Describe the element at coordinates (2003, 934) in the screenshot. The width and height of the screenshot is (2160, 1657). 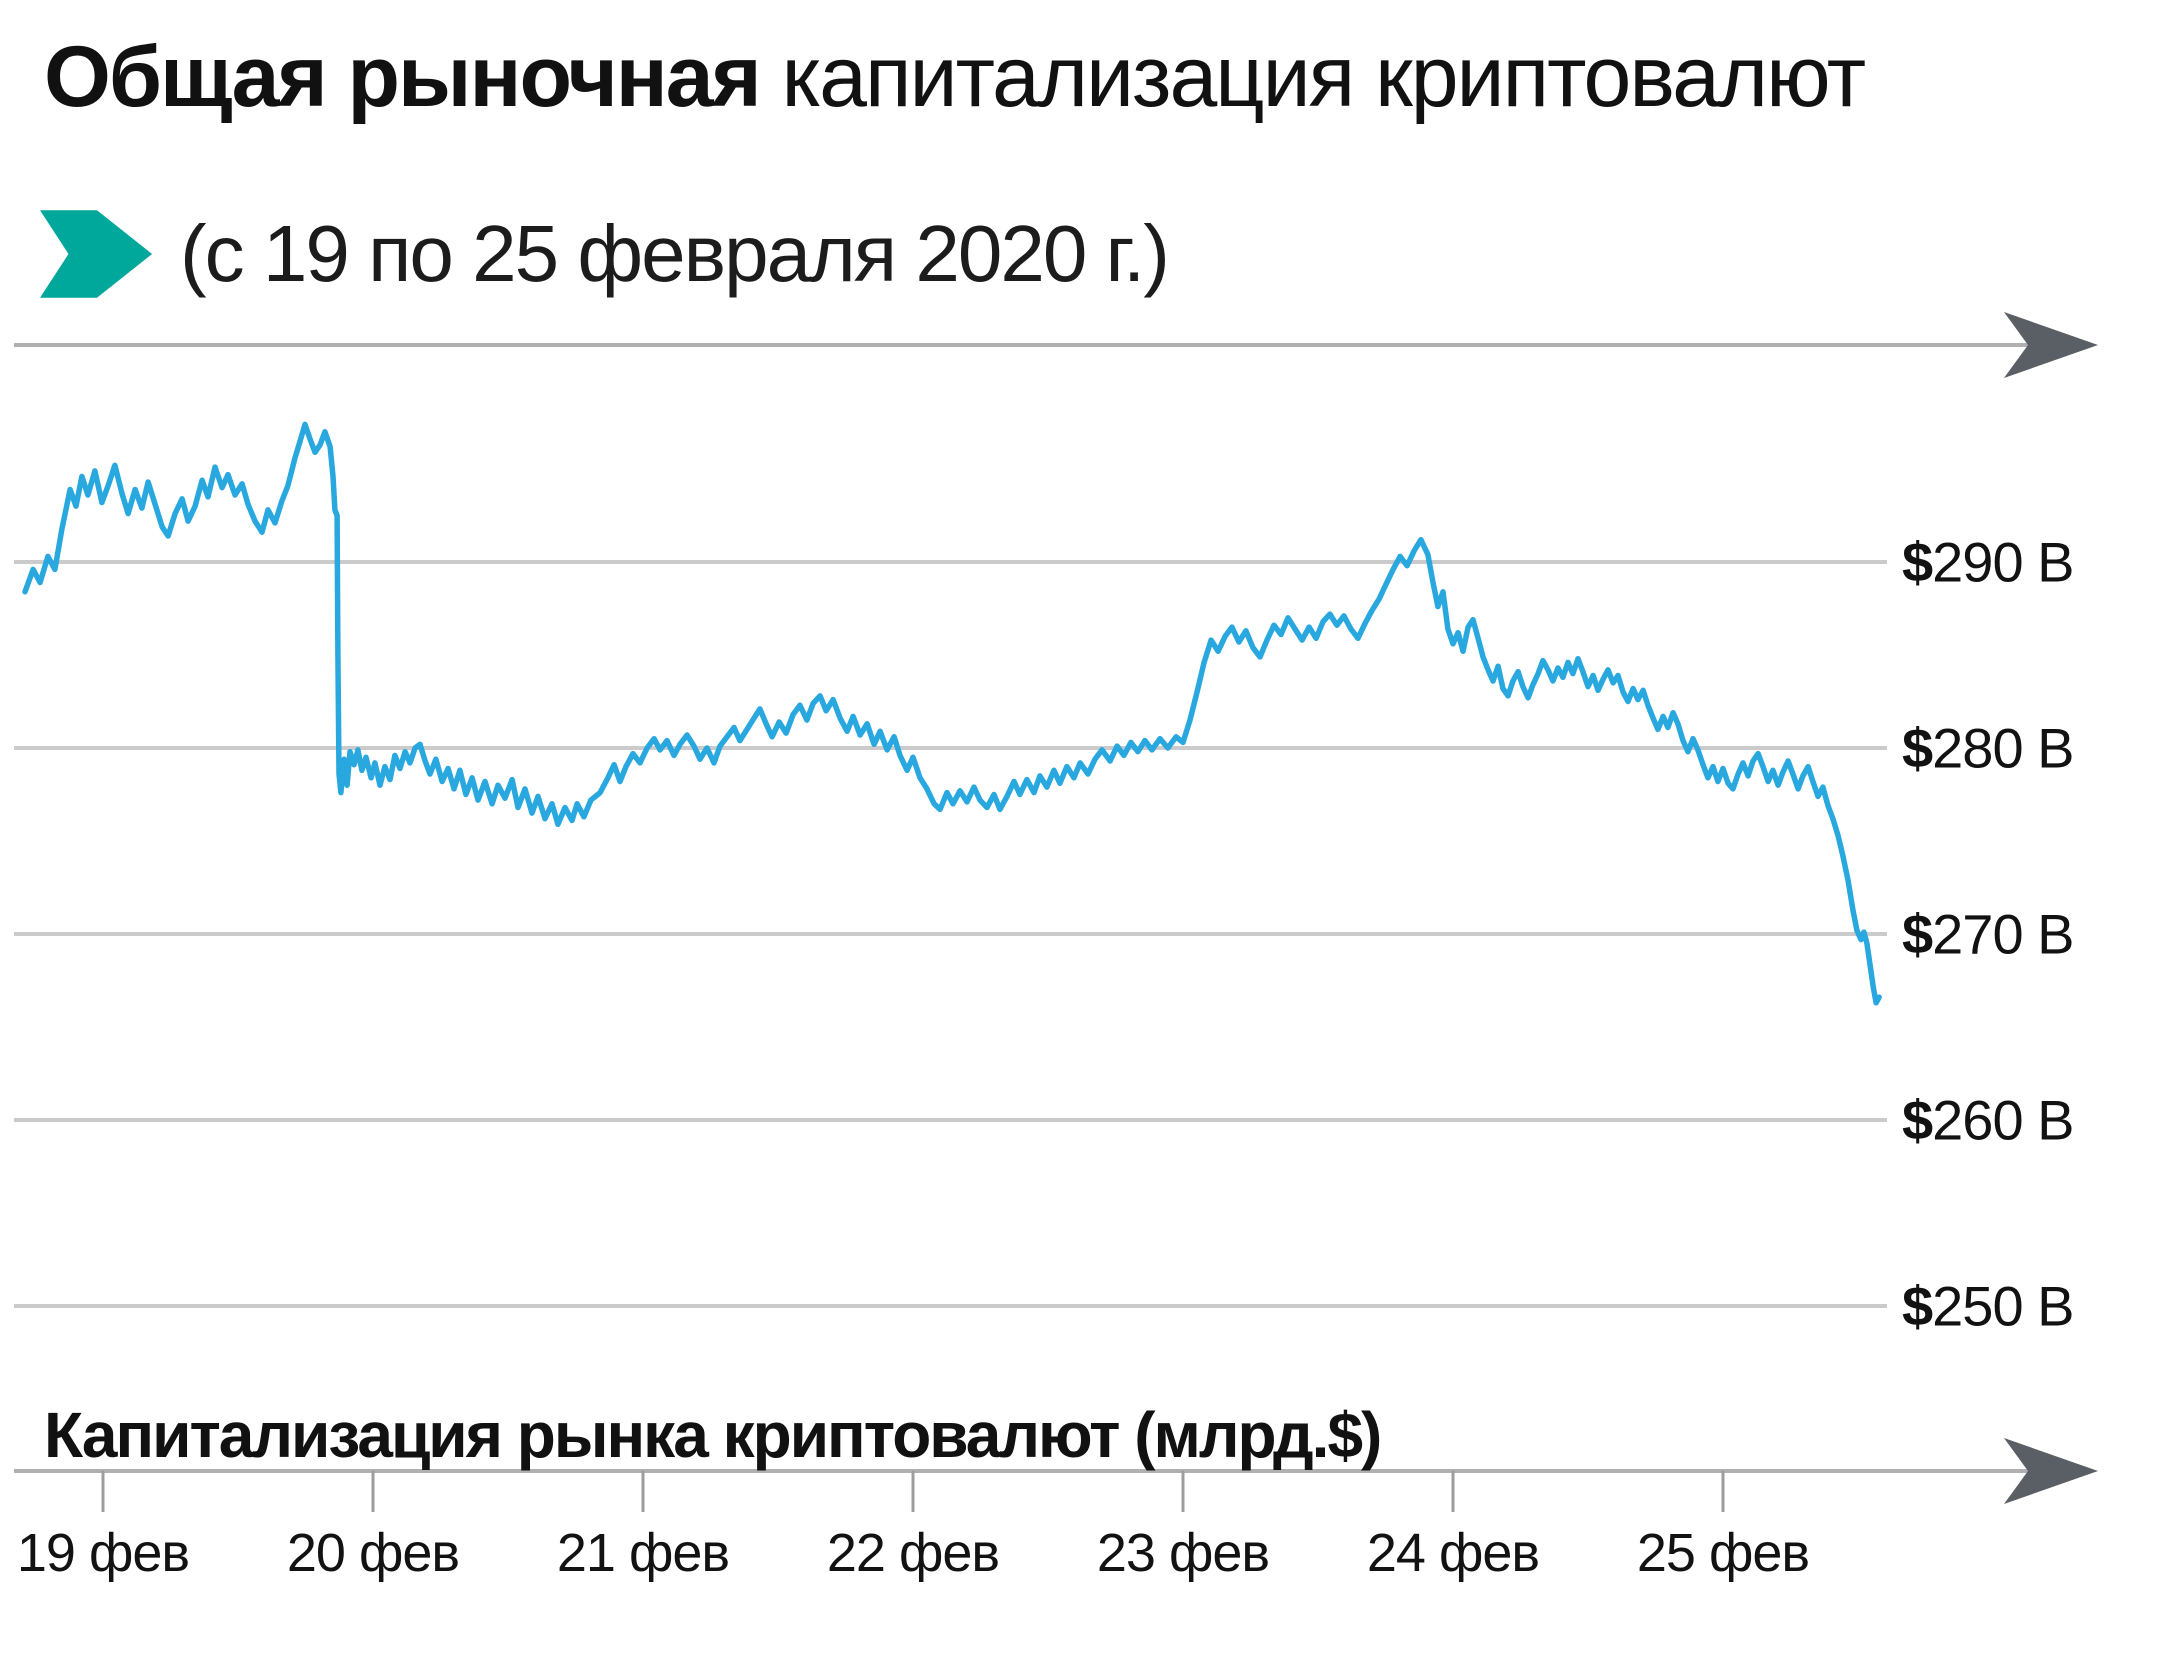
I see `y-axis-value: 270 B` at that location.